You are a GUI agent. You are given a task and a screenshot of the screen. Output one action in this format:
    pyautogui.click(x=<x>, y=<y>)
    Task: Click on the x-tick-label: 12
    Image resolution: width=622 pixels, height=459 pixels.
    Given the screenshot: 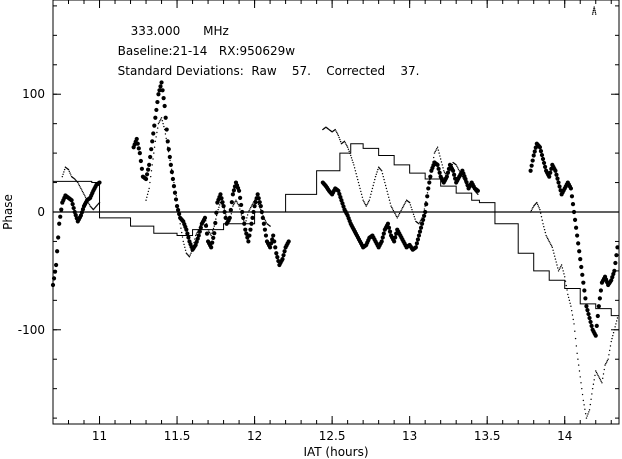 What is the action you would take?
    pyautogui.click(x=254, y=436)
    